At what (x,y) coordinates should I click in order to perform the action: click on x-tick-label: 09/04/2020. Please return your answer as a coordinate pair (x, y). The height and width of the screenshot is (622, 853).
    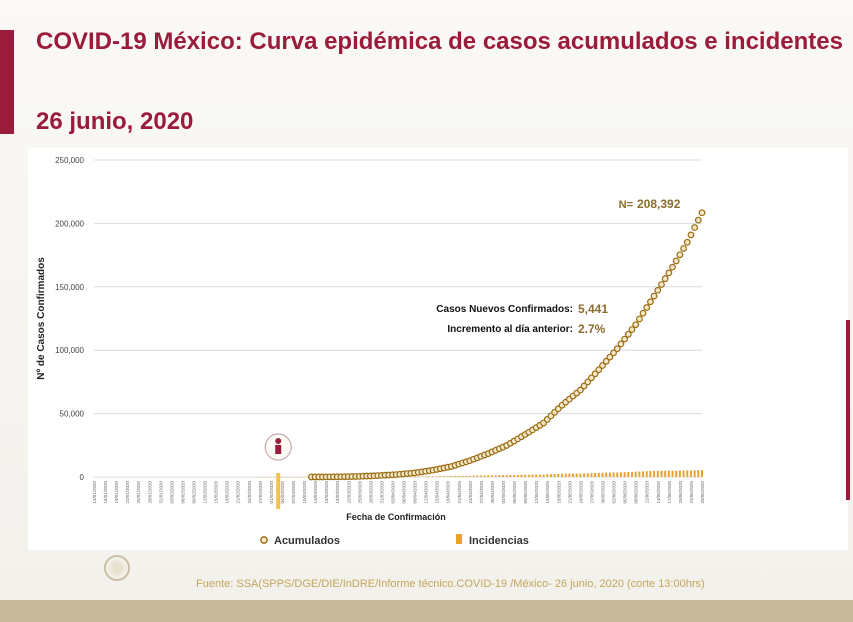
    Looking at the image, I should click on (415, 492).